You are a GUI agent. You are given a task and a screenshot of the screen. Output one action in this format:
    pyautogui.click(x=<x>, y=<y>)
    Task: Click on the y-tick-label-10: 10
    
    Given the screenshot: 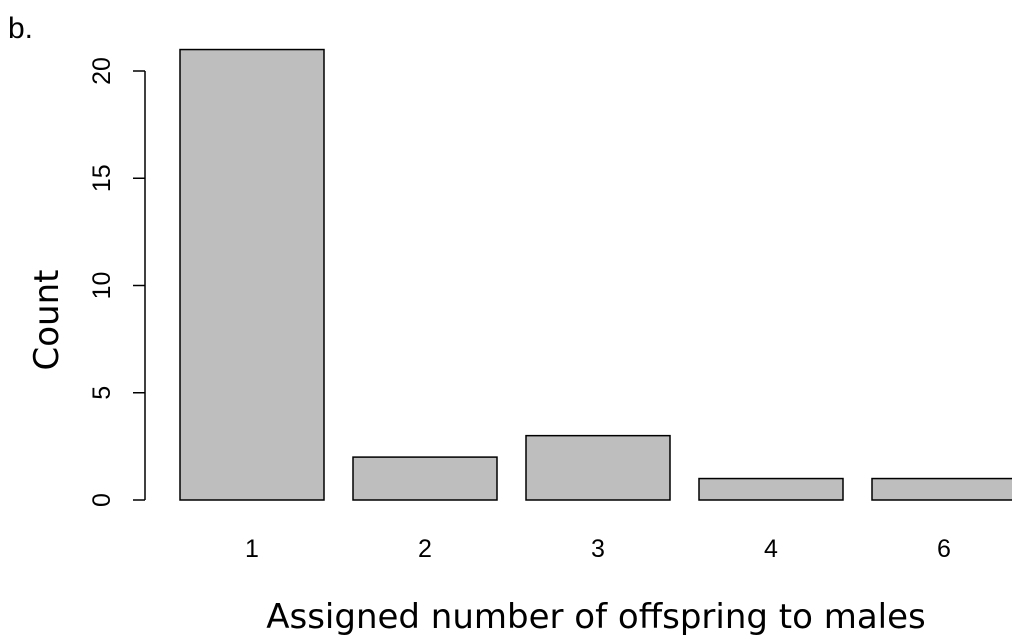 What is the action you would take?
    pyautogui.click(x=102, y=286)
    